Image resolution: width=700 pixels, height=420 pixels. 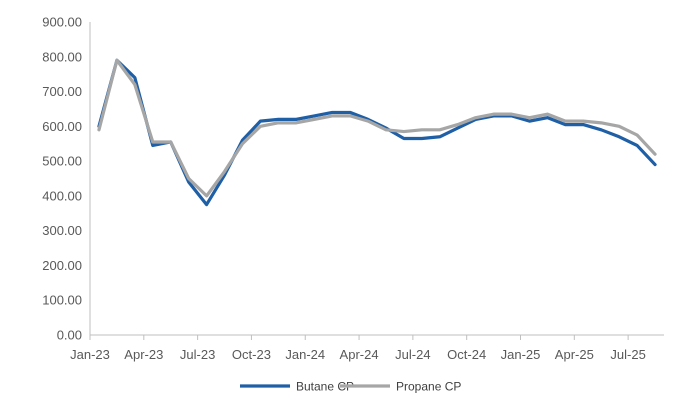 I want to click on legend: Butane CP Propane CP, so click(x=350, y=387).